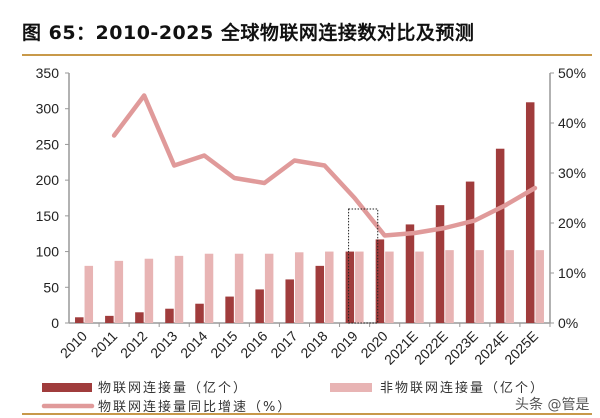 The width and height of the screenshot is (600, 418). Describe the element at coordinates (572, 123) in the screenshot. I see `right-tick-label: 40%` at that location.